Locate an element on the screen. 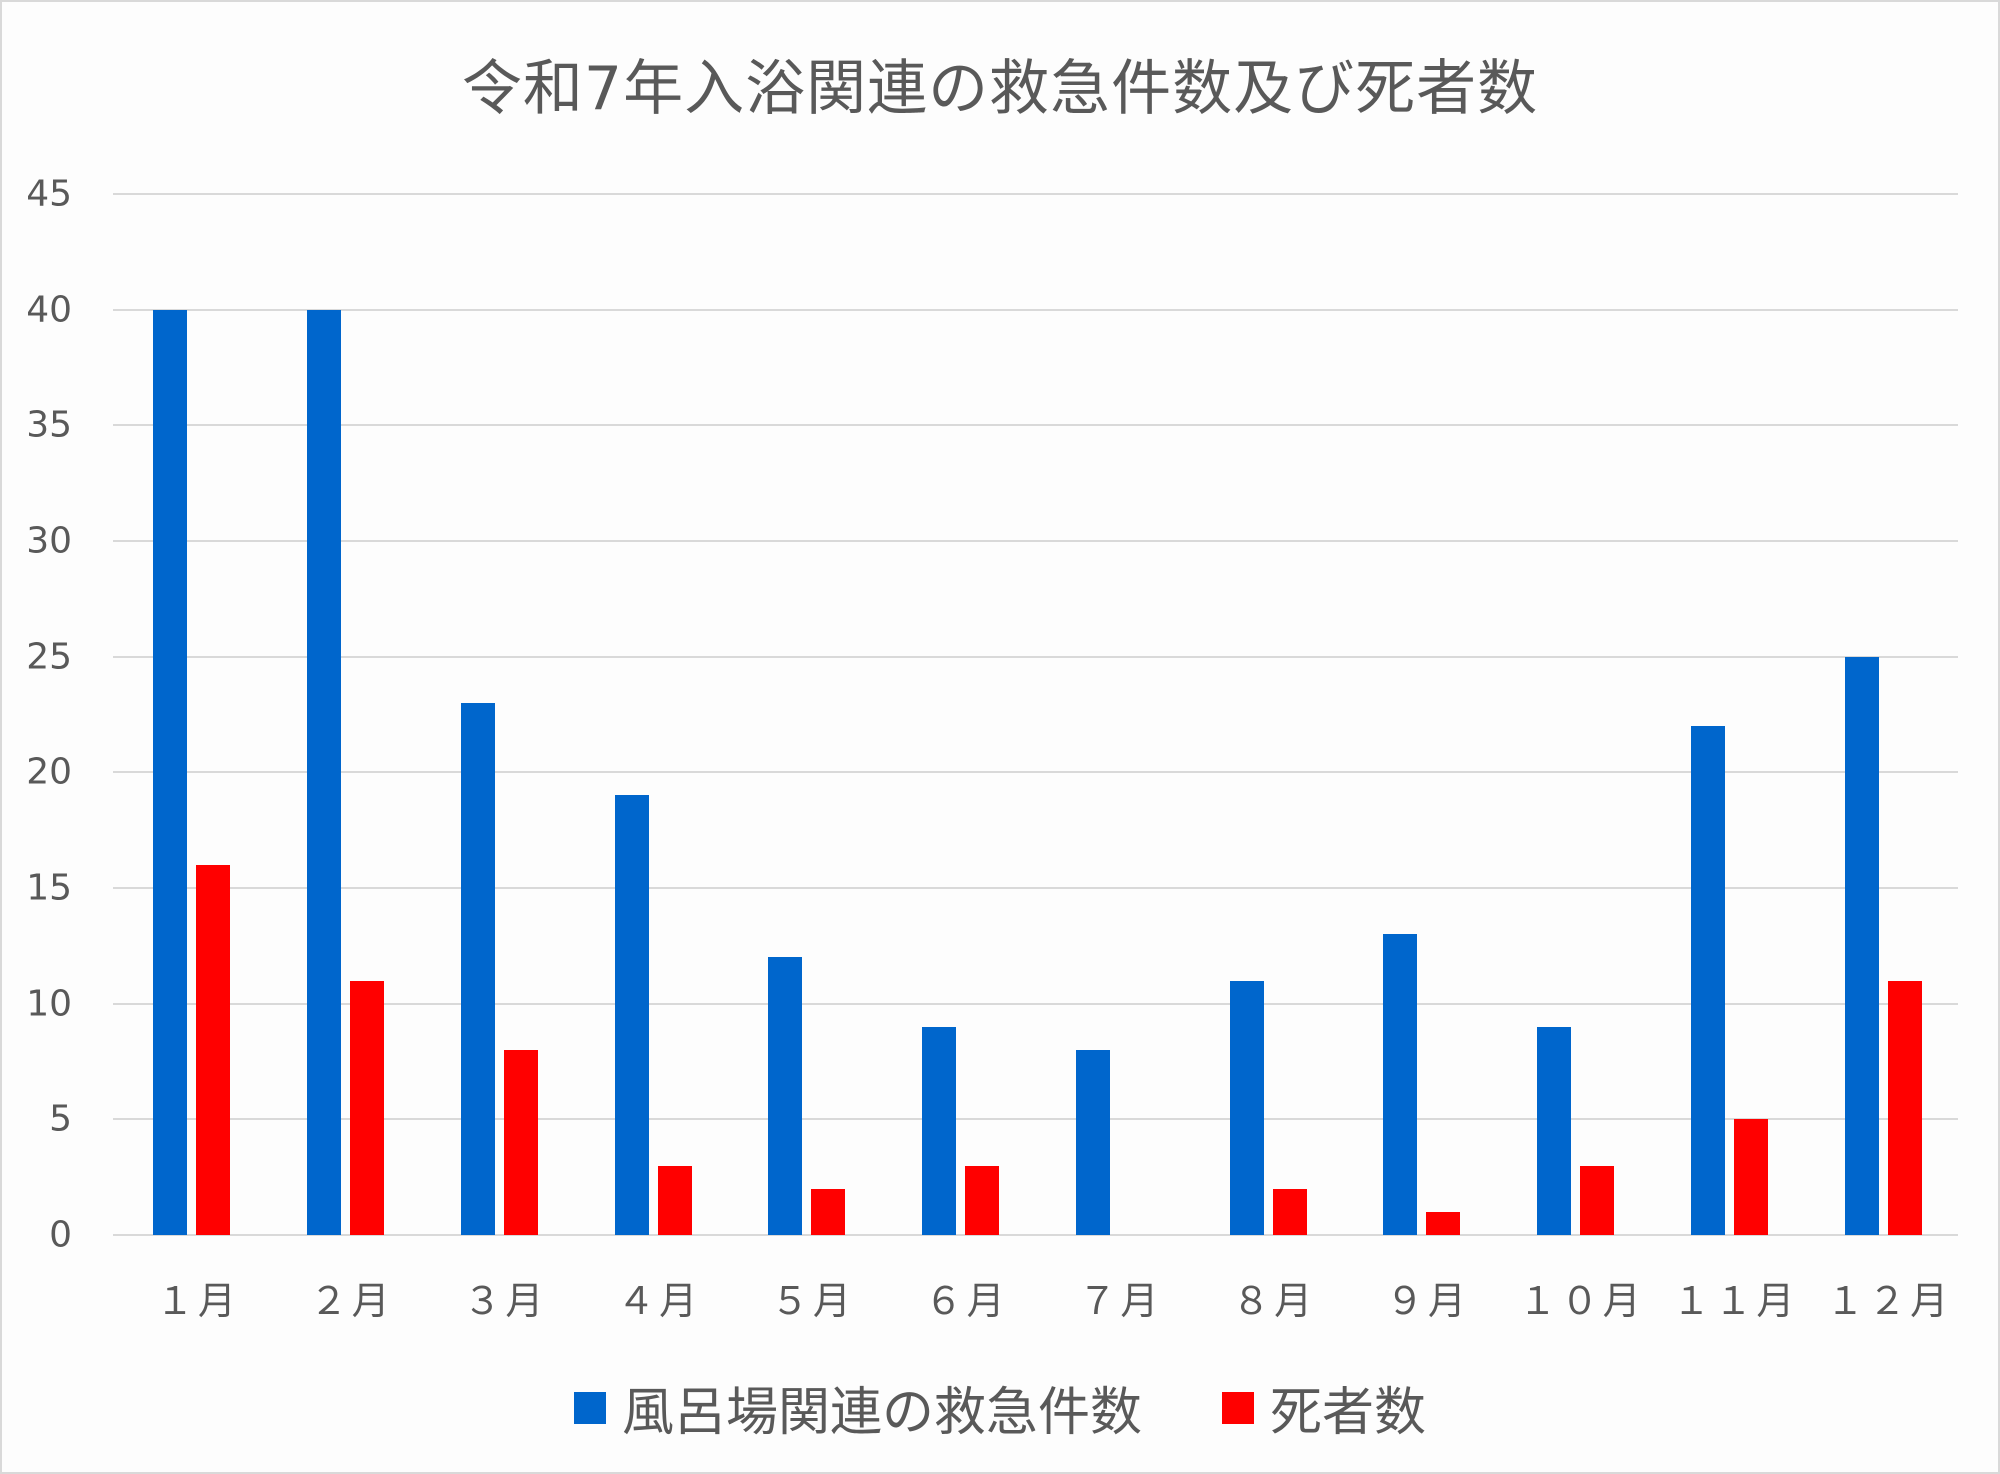 The width and height of the screenshot is (2000, 1474). legend: 風呂場関連の救急件数 死者数 is located at coordinates (1000, 1407).